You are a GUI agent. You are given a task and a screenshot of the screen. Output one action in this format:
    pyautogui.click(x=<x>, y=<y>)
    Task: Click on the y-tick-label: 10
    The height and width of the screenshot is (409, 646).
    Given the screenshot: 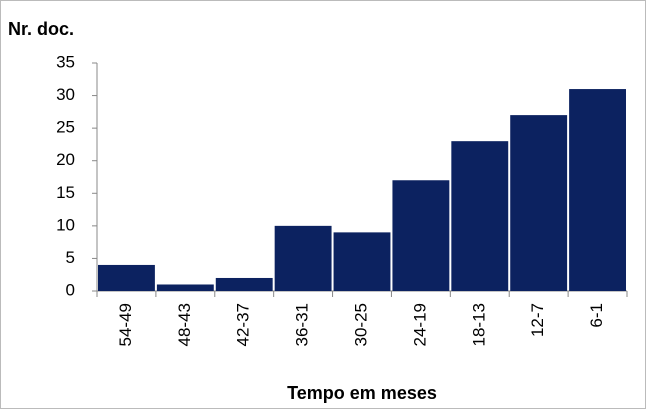 What is the action you would take?
    pyautogui.click(x=65, y=224)
    